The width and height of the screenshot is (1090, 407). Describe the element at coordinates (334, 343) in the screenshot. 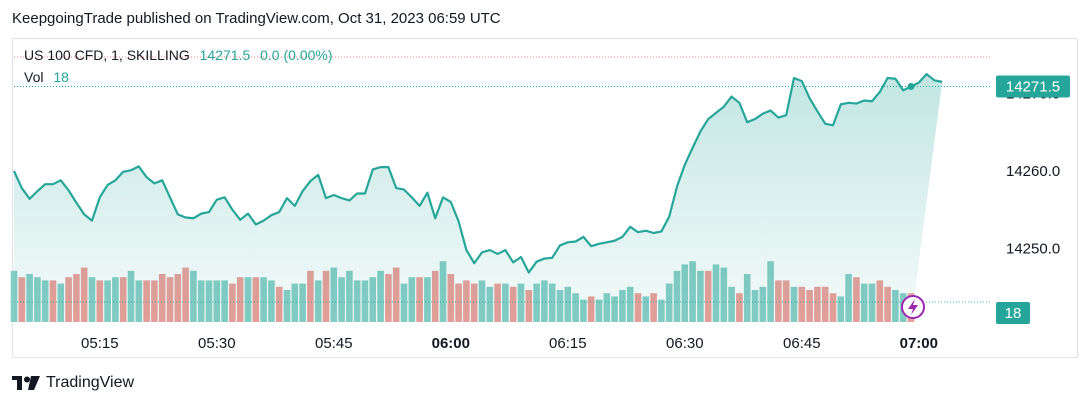

I see `x-tick-label: 05:45` at that location.